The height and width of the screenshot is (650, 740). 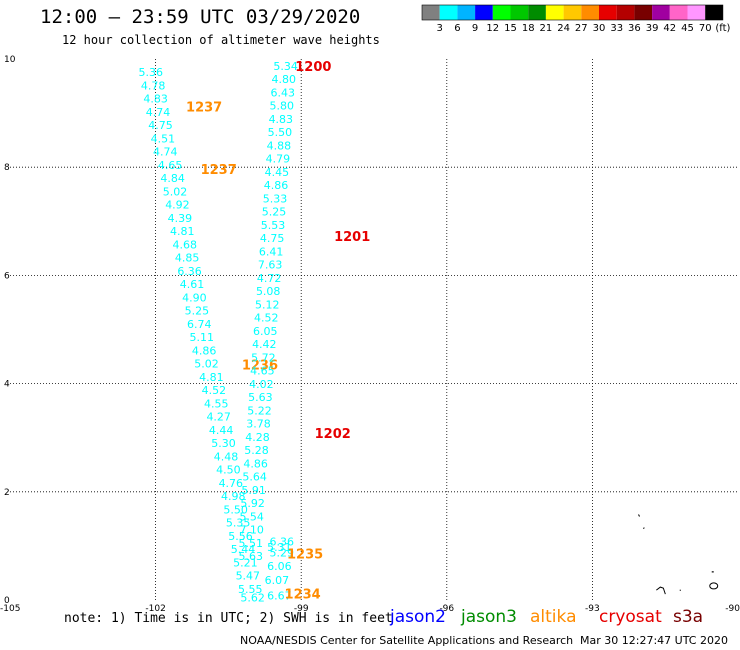 I want to click on wave-height-value: 7.10, so click(x=251, y=530).